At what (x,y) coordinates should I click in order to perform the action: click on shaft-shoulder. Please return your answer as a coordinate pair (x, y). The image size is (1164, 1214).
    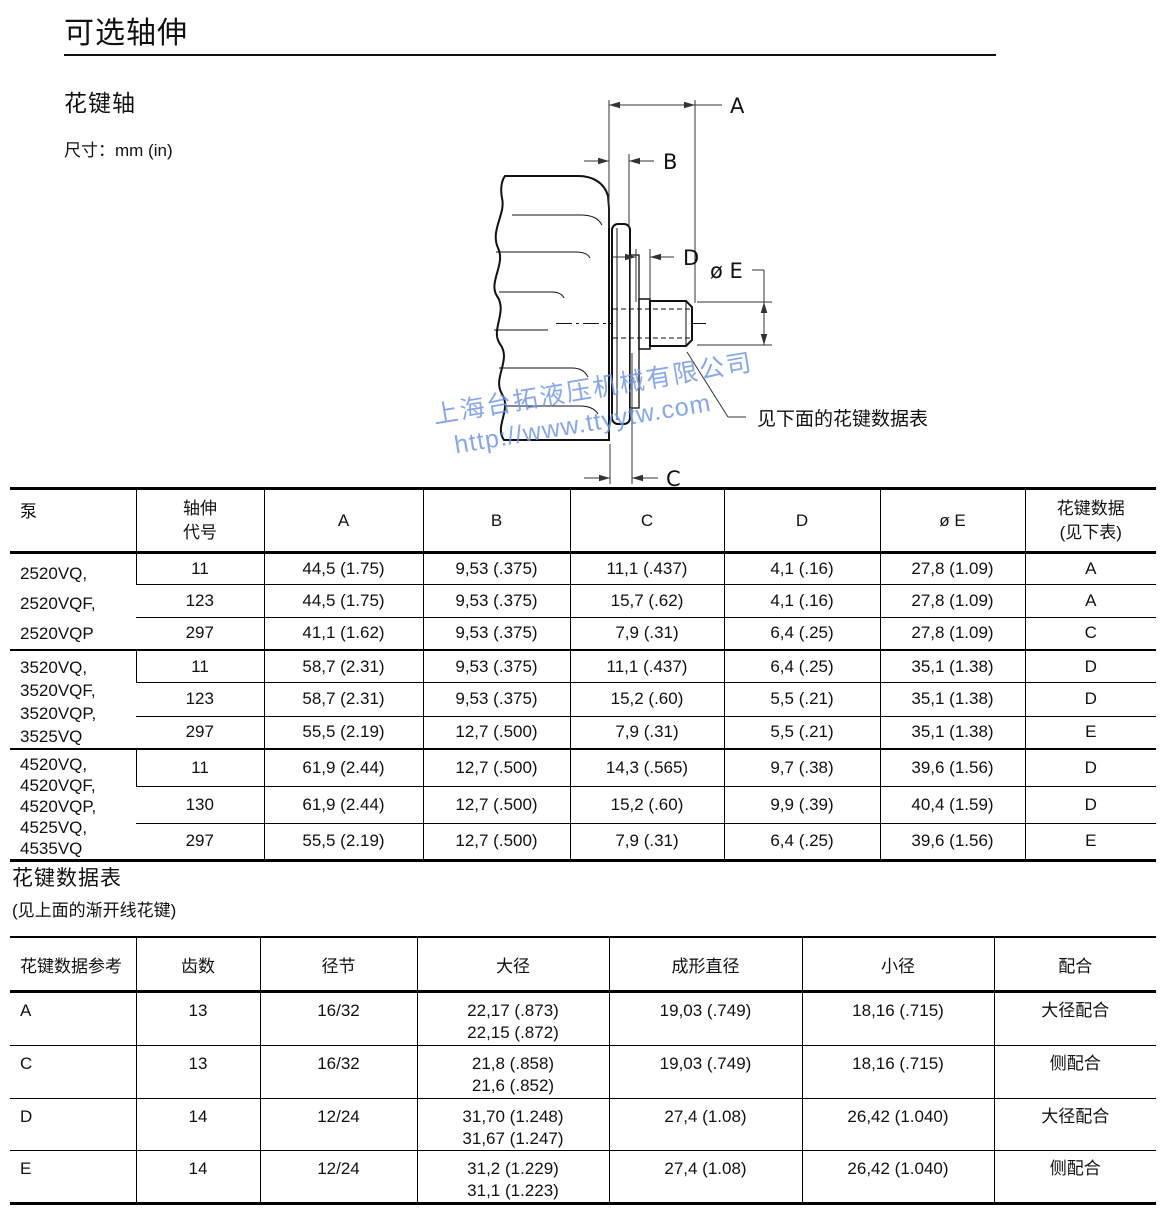
    Looking at the image, I should click on (644, 324).